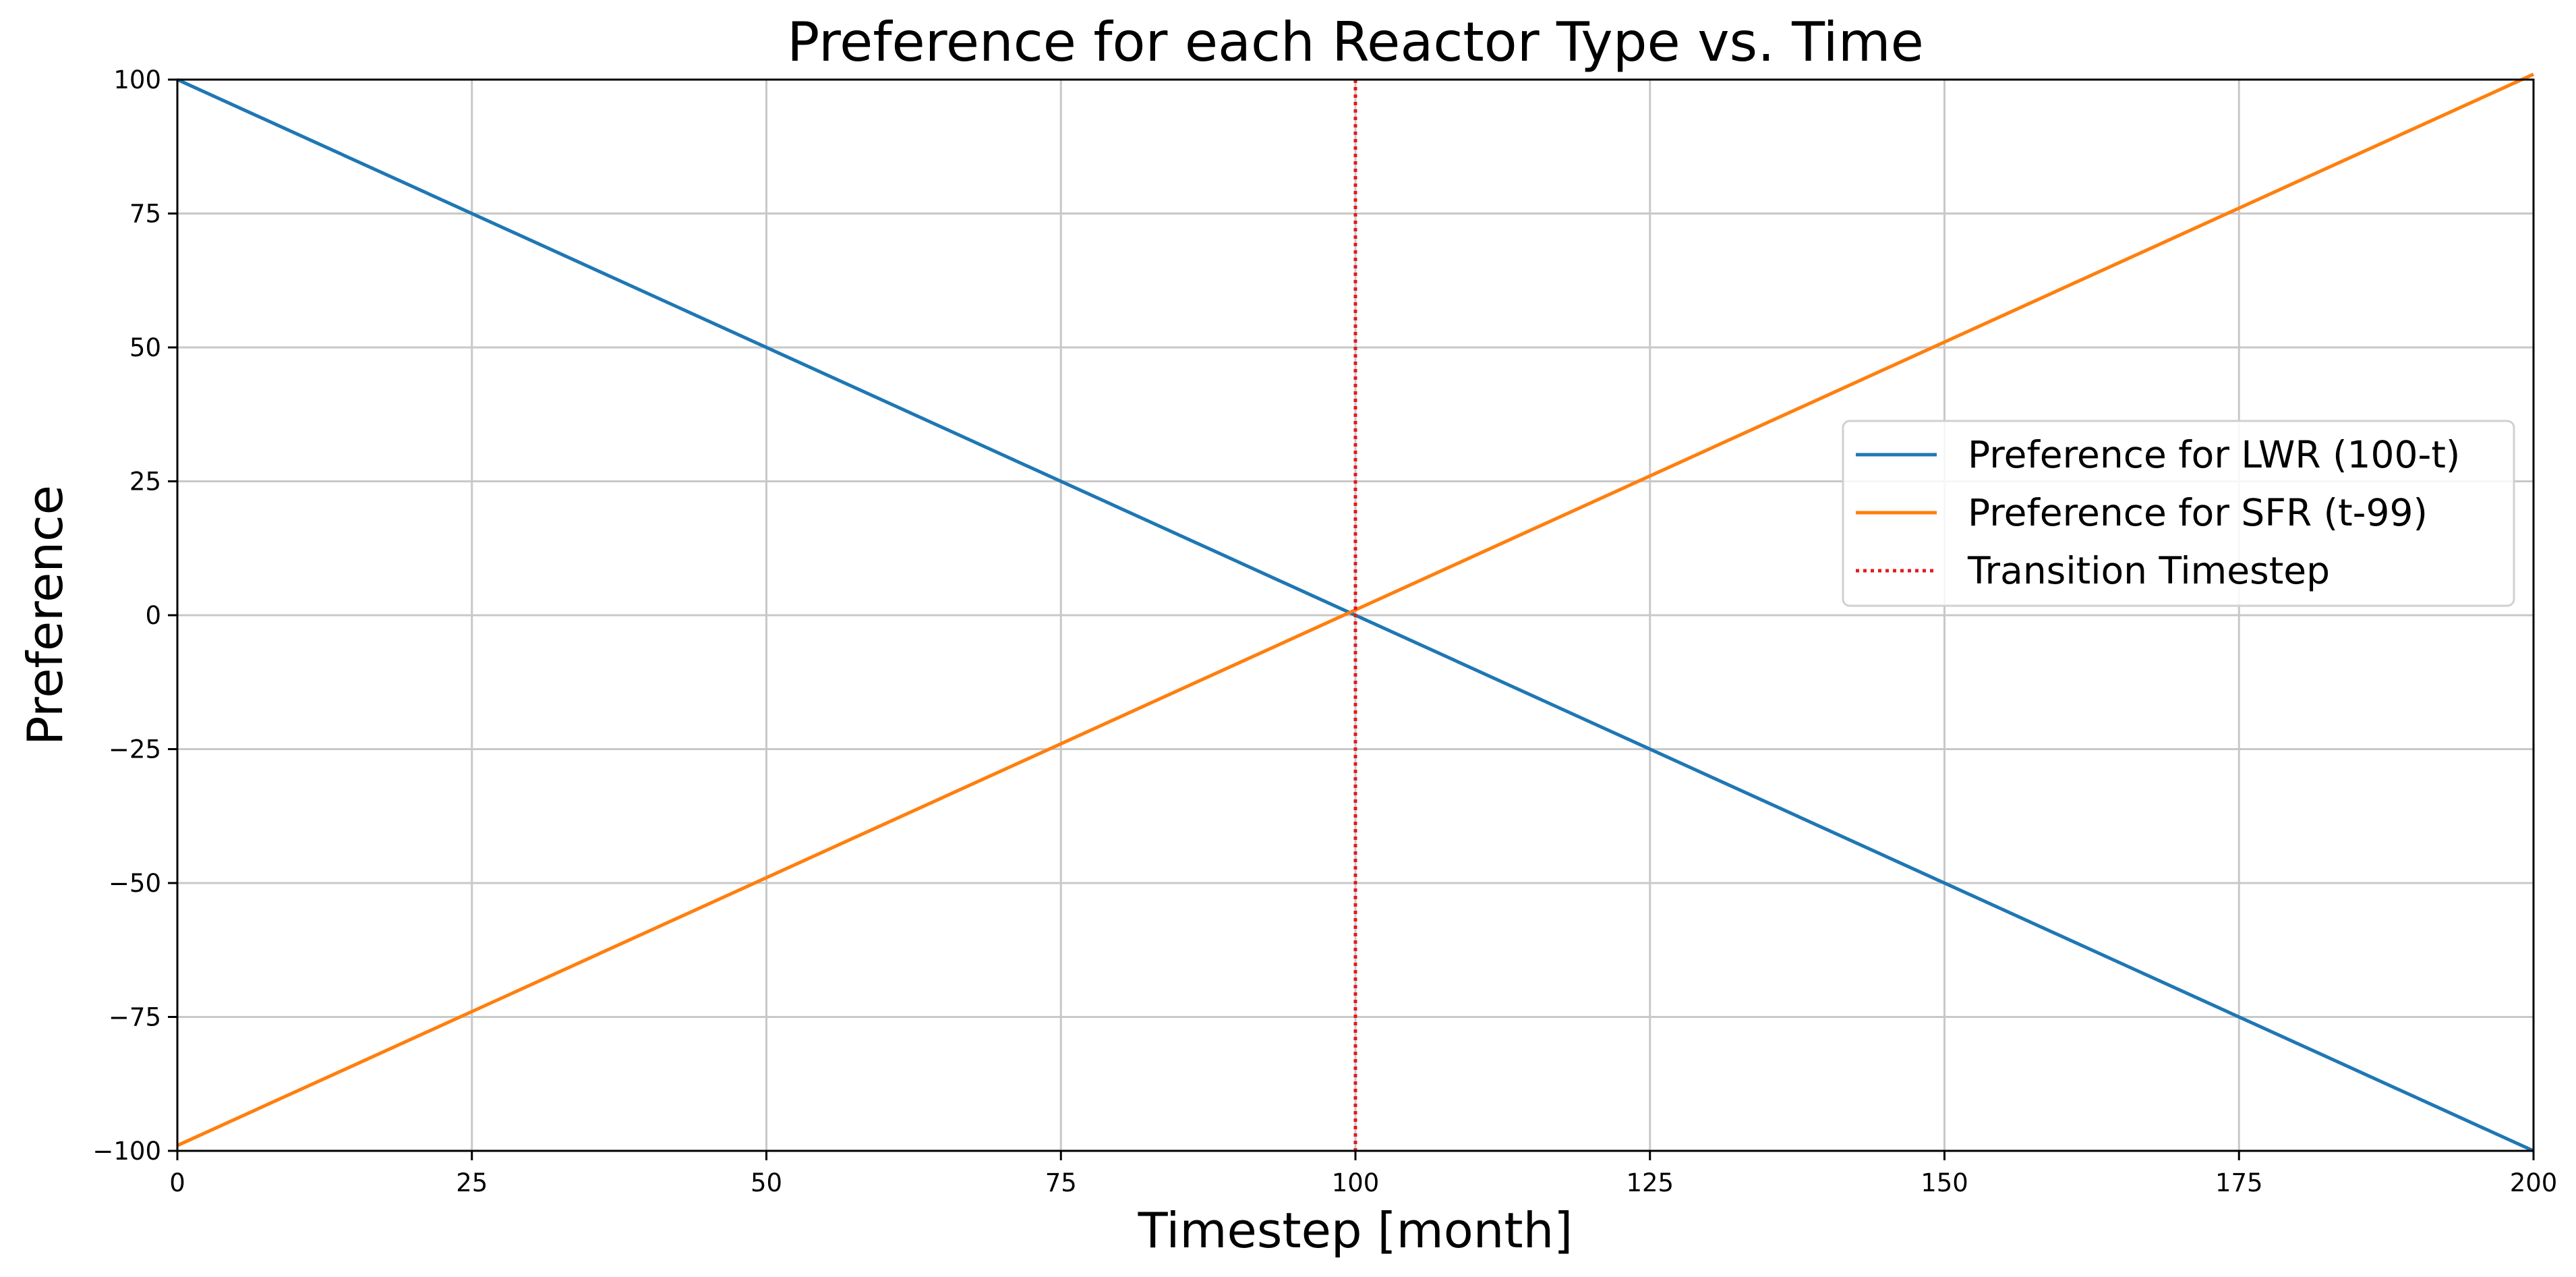  What do you see at coordinates (1650, 1182) in the screenshot?
I see `x-tick-label: 125` at bounding box center [1650, 1182].